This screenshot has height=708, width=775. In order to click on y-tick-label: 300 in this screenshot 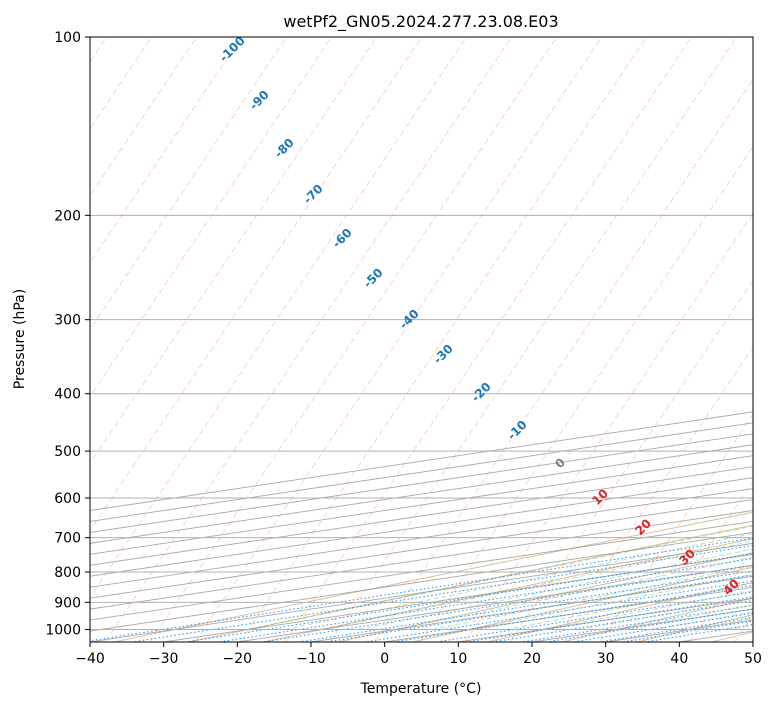, I will do `click(67, 321)`.